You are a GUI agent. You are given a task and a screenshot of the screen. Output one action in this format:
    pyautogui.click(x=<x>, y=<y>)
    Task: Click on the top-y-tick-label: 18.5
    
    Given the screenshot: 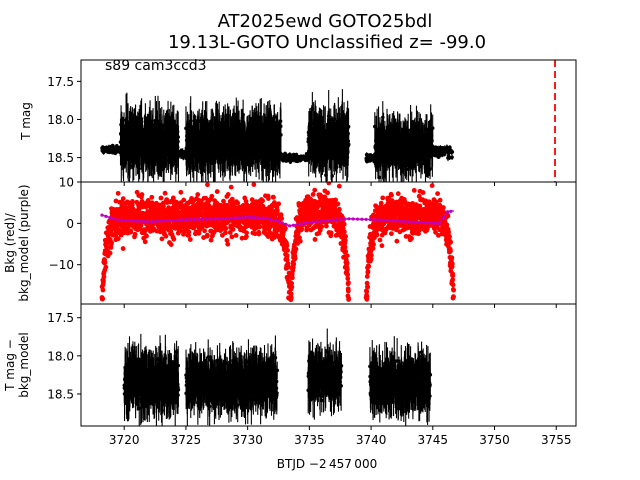 What is the action you would take?
    pyautogui.click(x=60, y=158)
    